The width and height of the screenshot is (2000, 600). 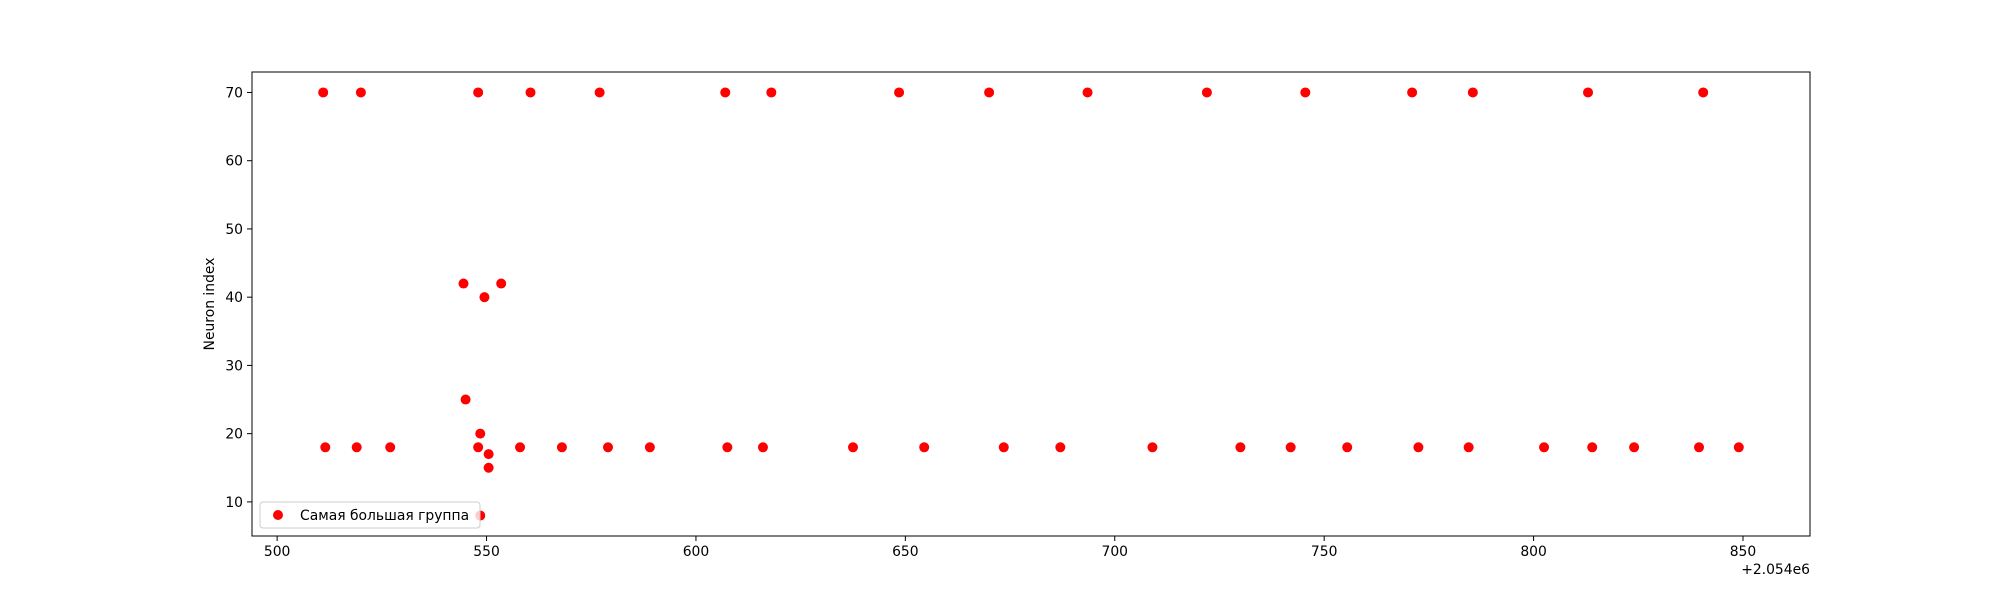 I want to click on legend-box, so click(x=370, y=515).